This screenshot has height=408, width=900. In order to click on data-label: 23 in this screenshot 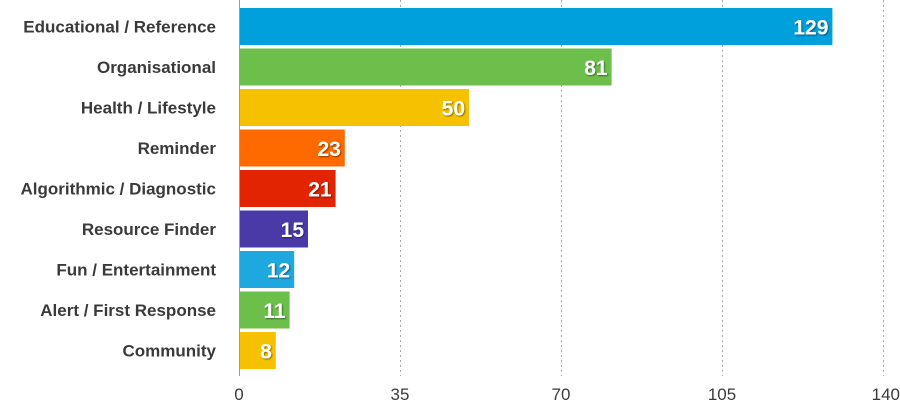, I will do `click(328, 149)`.